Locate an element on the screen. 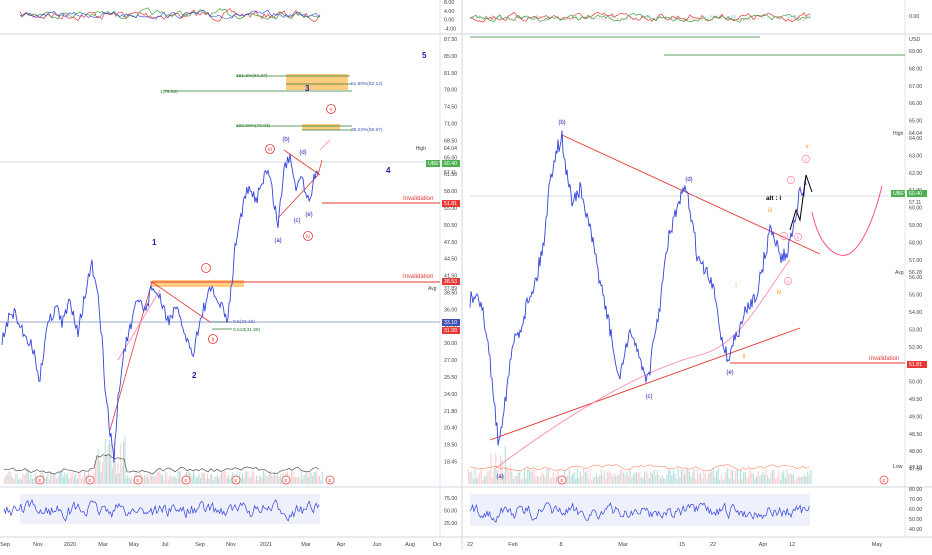 Image resolution: width=932 pixels, height=555 pixels. left-wave-v-label: v is located at coordinates (331, 110).